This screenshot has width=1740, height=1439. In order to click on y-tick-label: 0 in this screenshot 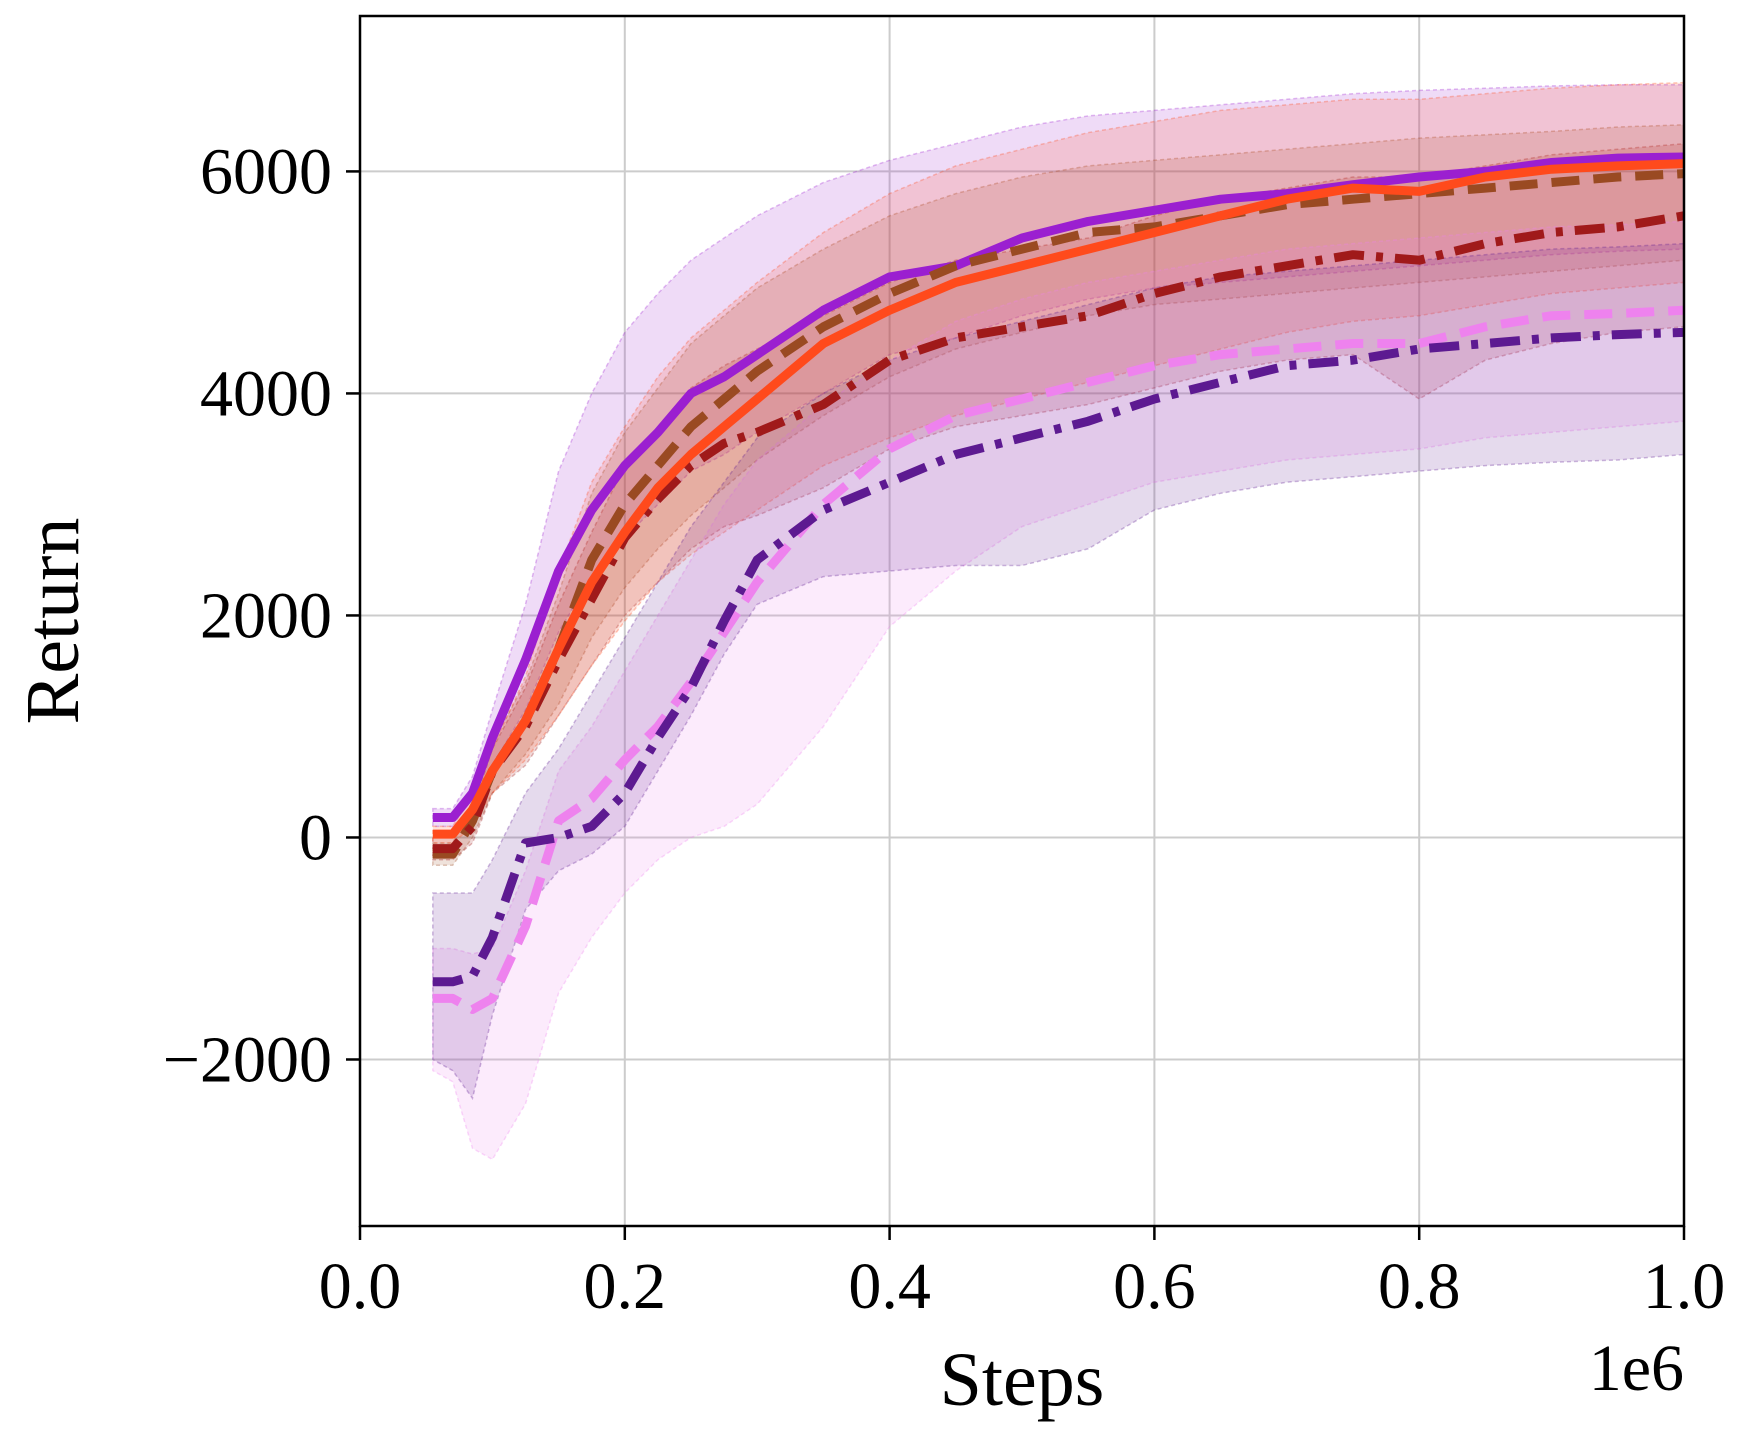, I will do `click(315, 837)`.